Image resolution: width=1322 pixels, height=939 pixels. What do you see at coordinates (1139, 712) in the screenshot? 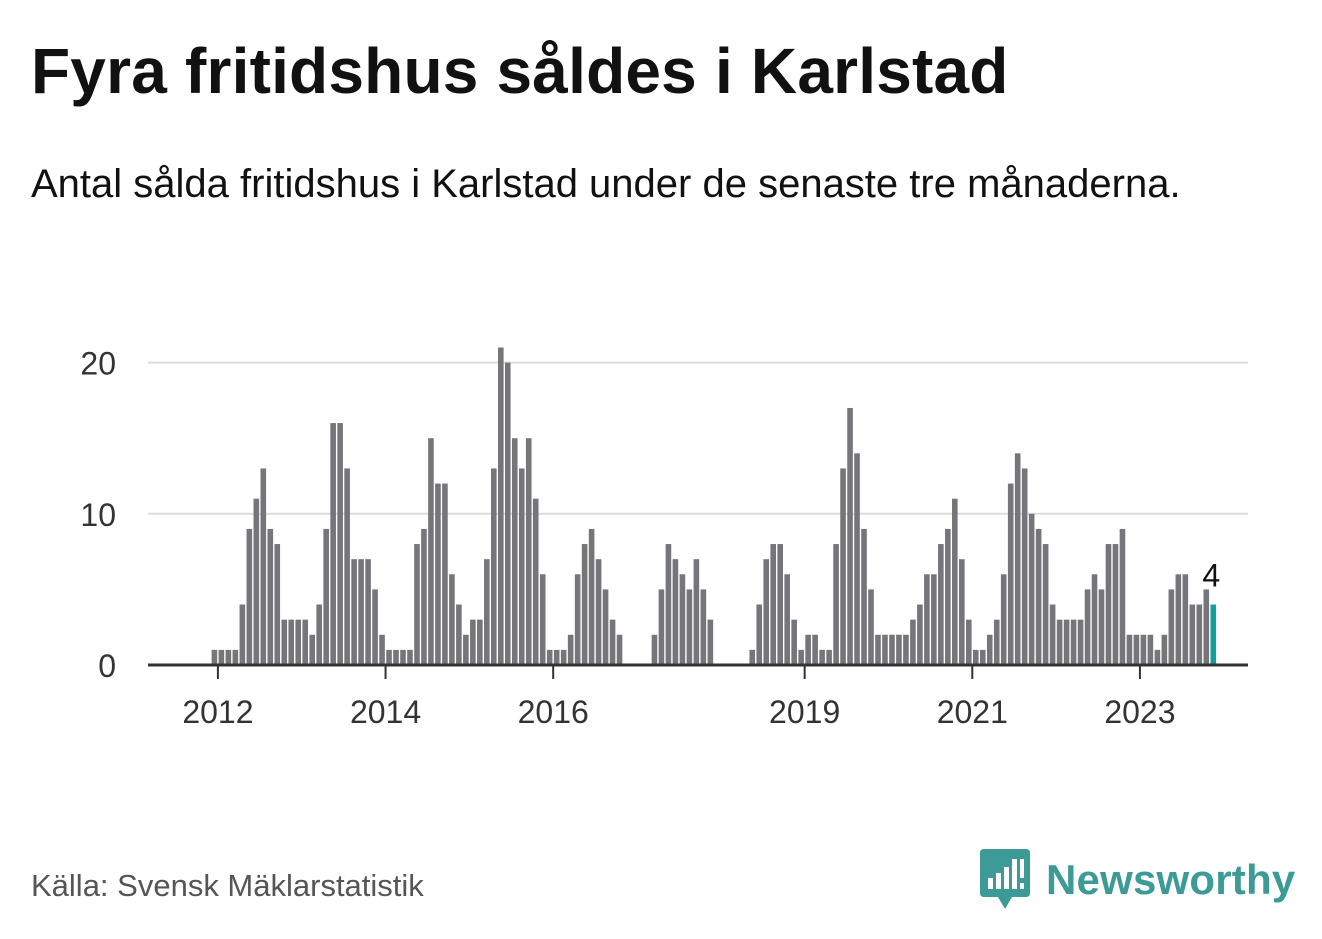
I see `x-tick-label: 2023` at bounding box center [1139, 712].